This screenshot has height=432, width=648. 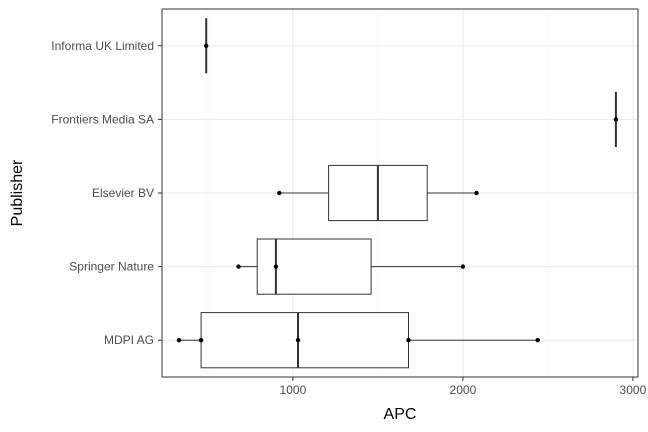 I want to click on x-tick-label: 1000, so click(x=293, y=390).